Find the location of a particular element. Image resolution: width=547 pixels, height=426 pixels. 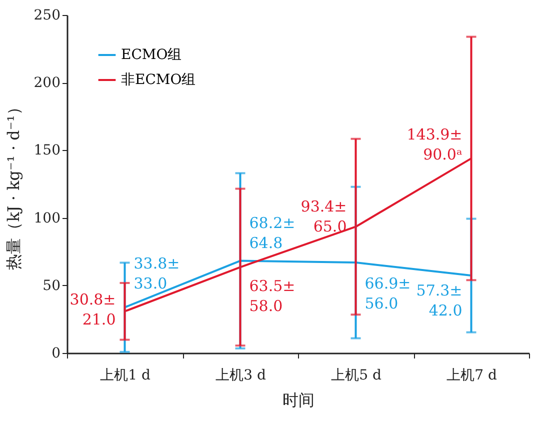

data-label: 57.3± 42.0 is located at coordinates (439, 301).